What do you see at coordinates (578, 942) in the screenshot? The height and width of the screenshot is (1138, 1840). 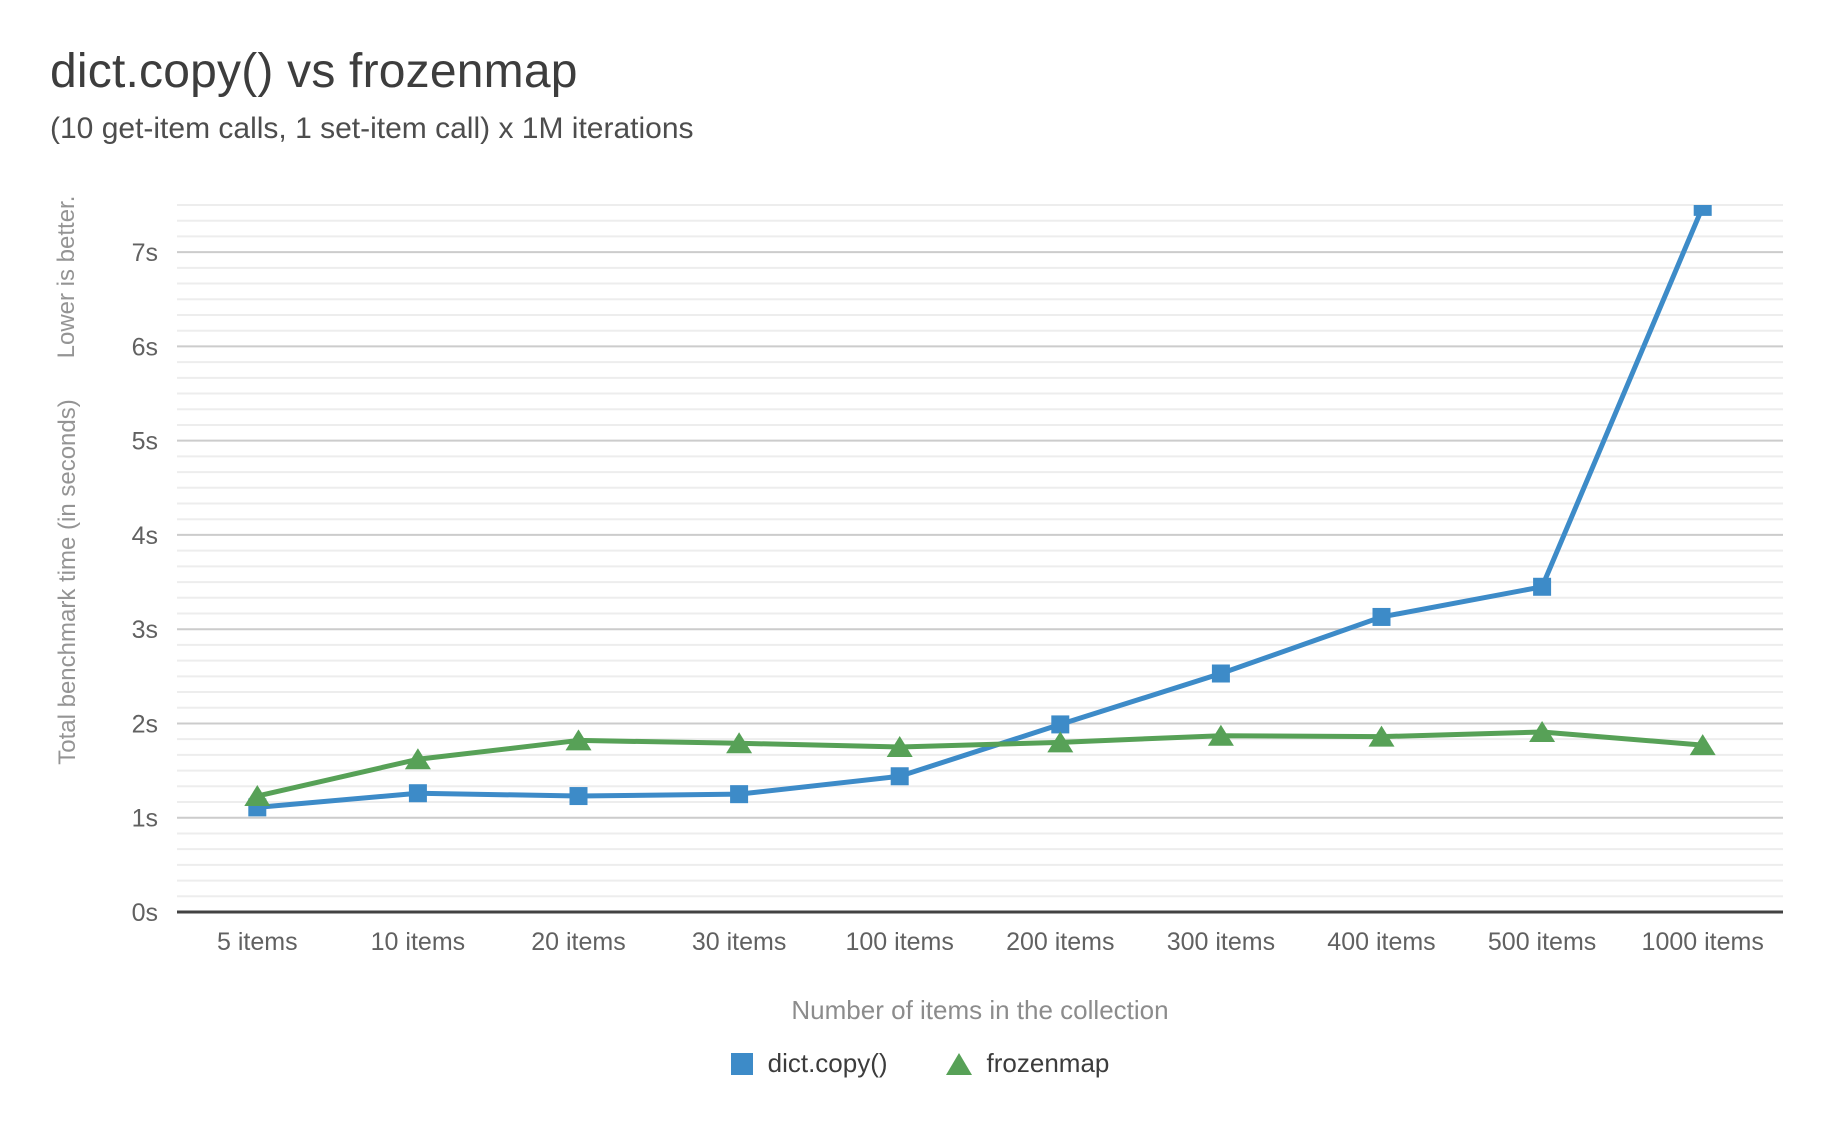 I see `x-tick-label: 20 items` at bounding box center [578, 942].